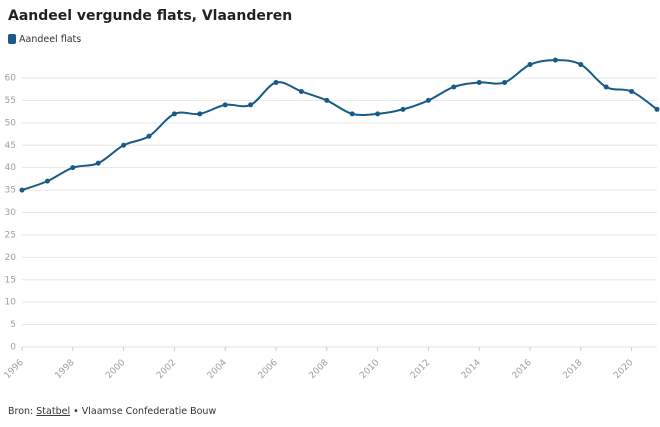 The image size is (660, 427). Describe the element at coordinates (623, 369) in the screenshot. I see `x-tick-label: 2020` at that location.